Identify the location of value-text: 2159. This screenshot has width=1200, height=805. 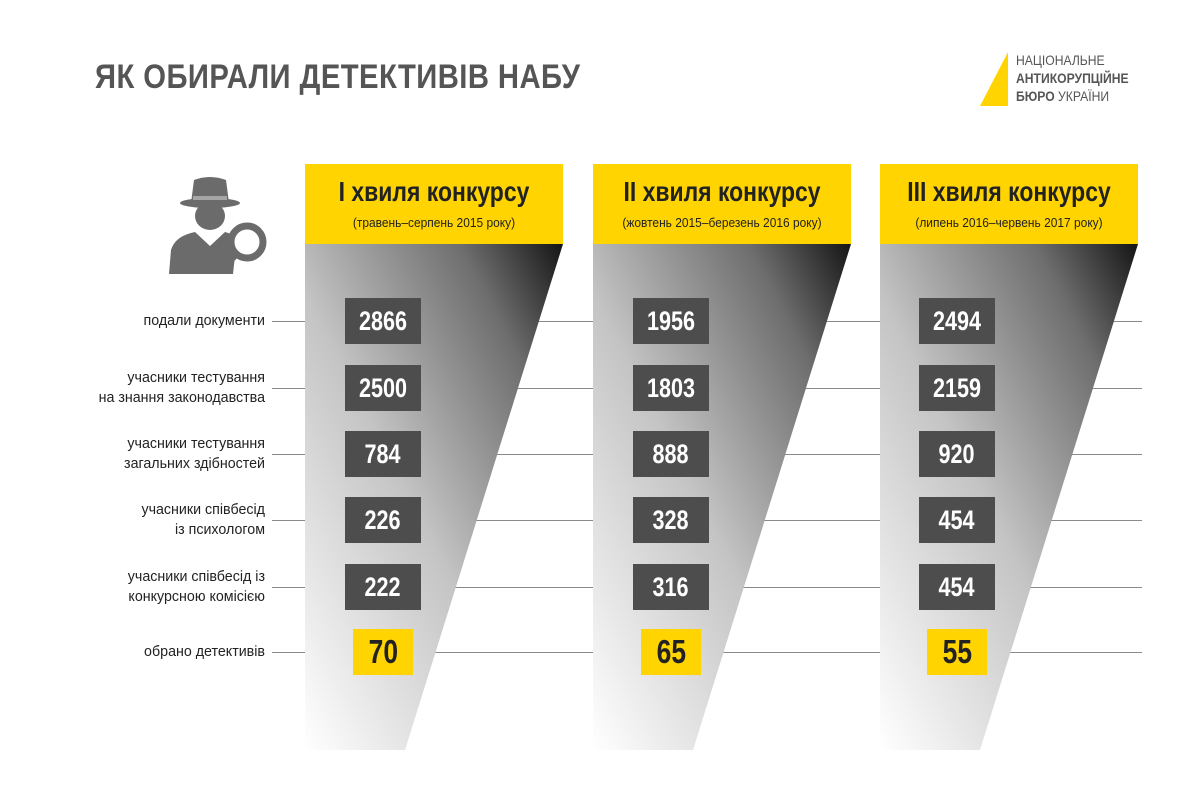
(957, 388).